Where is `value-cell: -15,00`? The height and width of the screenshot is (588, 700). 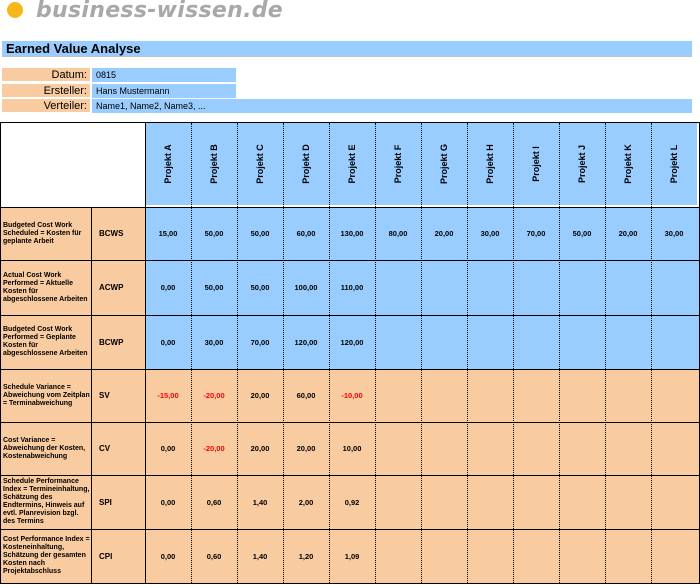
value-cell: -15,00 is located at coordinates (168, 395).